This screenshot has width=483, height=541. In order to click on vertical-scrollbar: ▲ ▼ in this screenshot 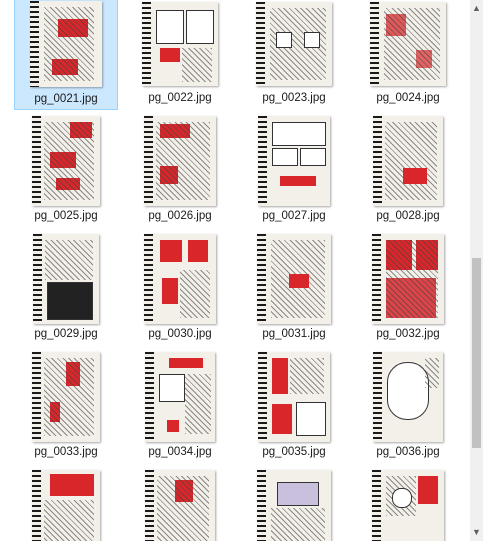, I will do `click(476, 270)`.